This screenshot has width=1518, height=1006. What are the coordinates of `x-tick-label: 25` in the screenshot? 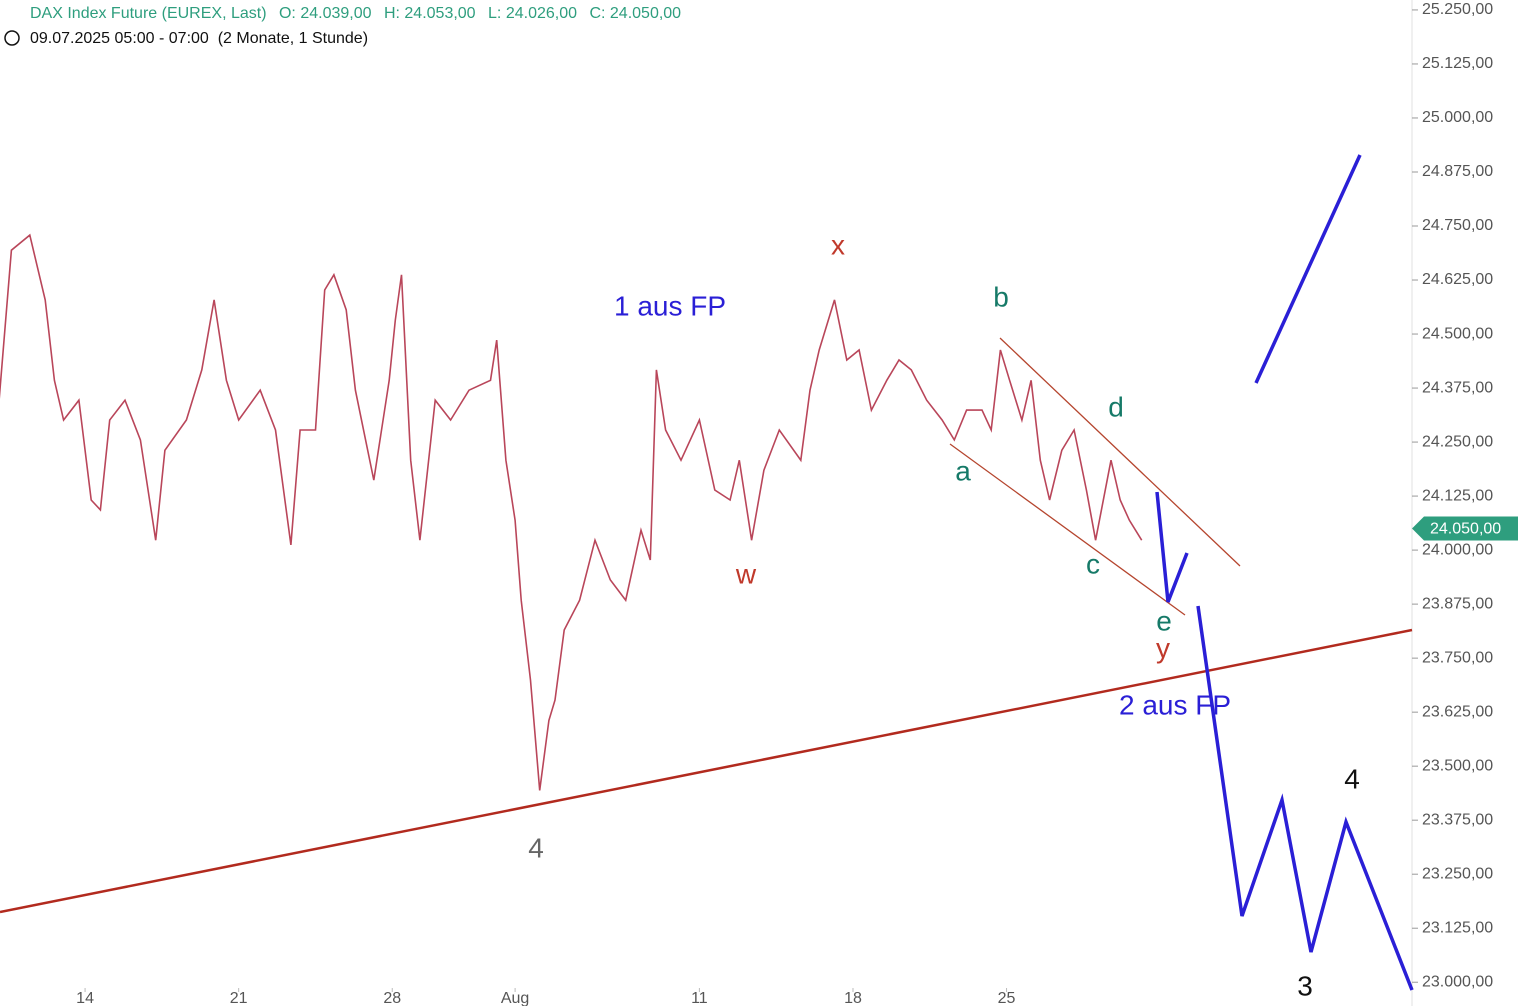 It's located at (1007, 998).